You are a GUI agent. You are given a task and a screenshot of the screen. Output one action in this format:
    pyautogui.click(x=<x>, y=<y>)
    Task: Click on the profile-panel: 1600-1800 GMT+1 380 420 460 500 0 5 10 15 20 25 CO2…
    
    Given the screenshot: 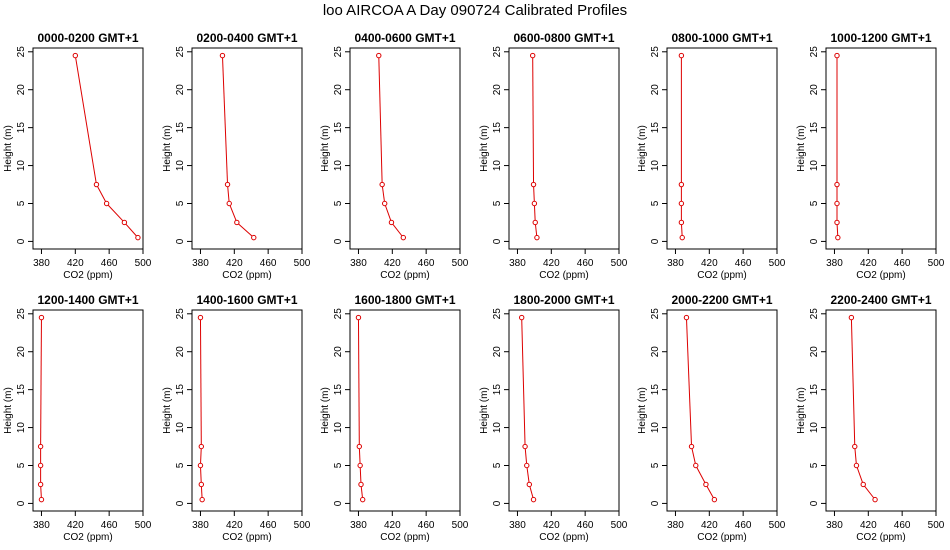 What is the action you would take?
    pyautogui.click(x=394, y=418)
    